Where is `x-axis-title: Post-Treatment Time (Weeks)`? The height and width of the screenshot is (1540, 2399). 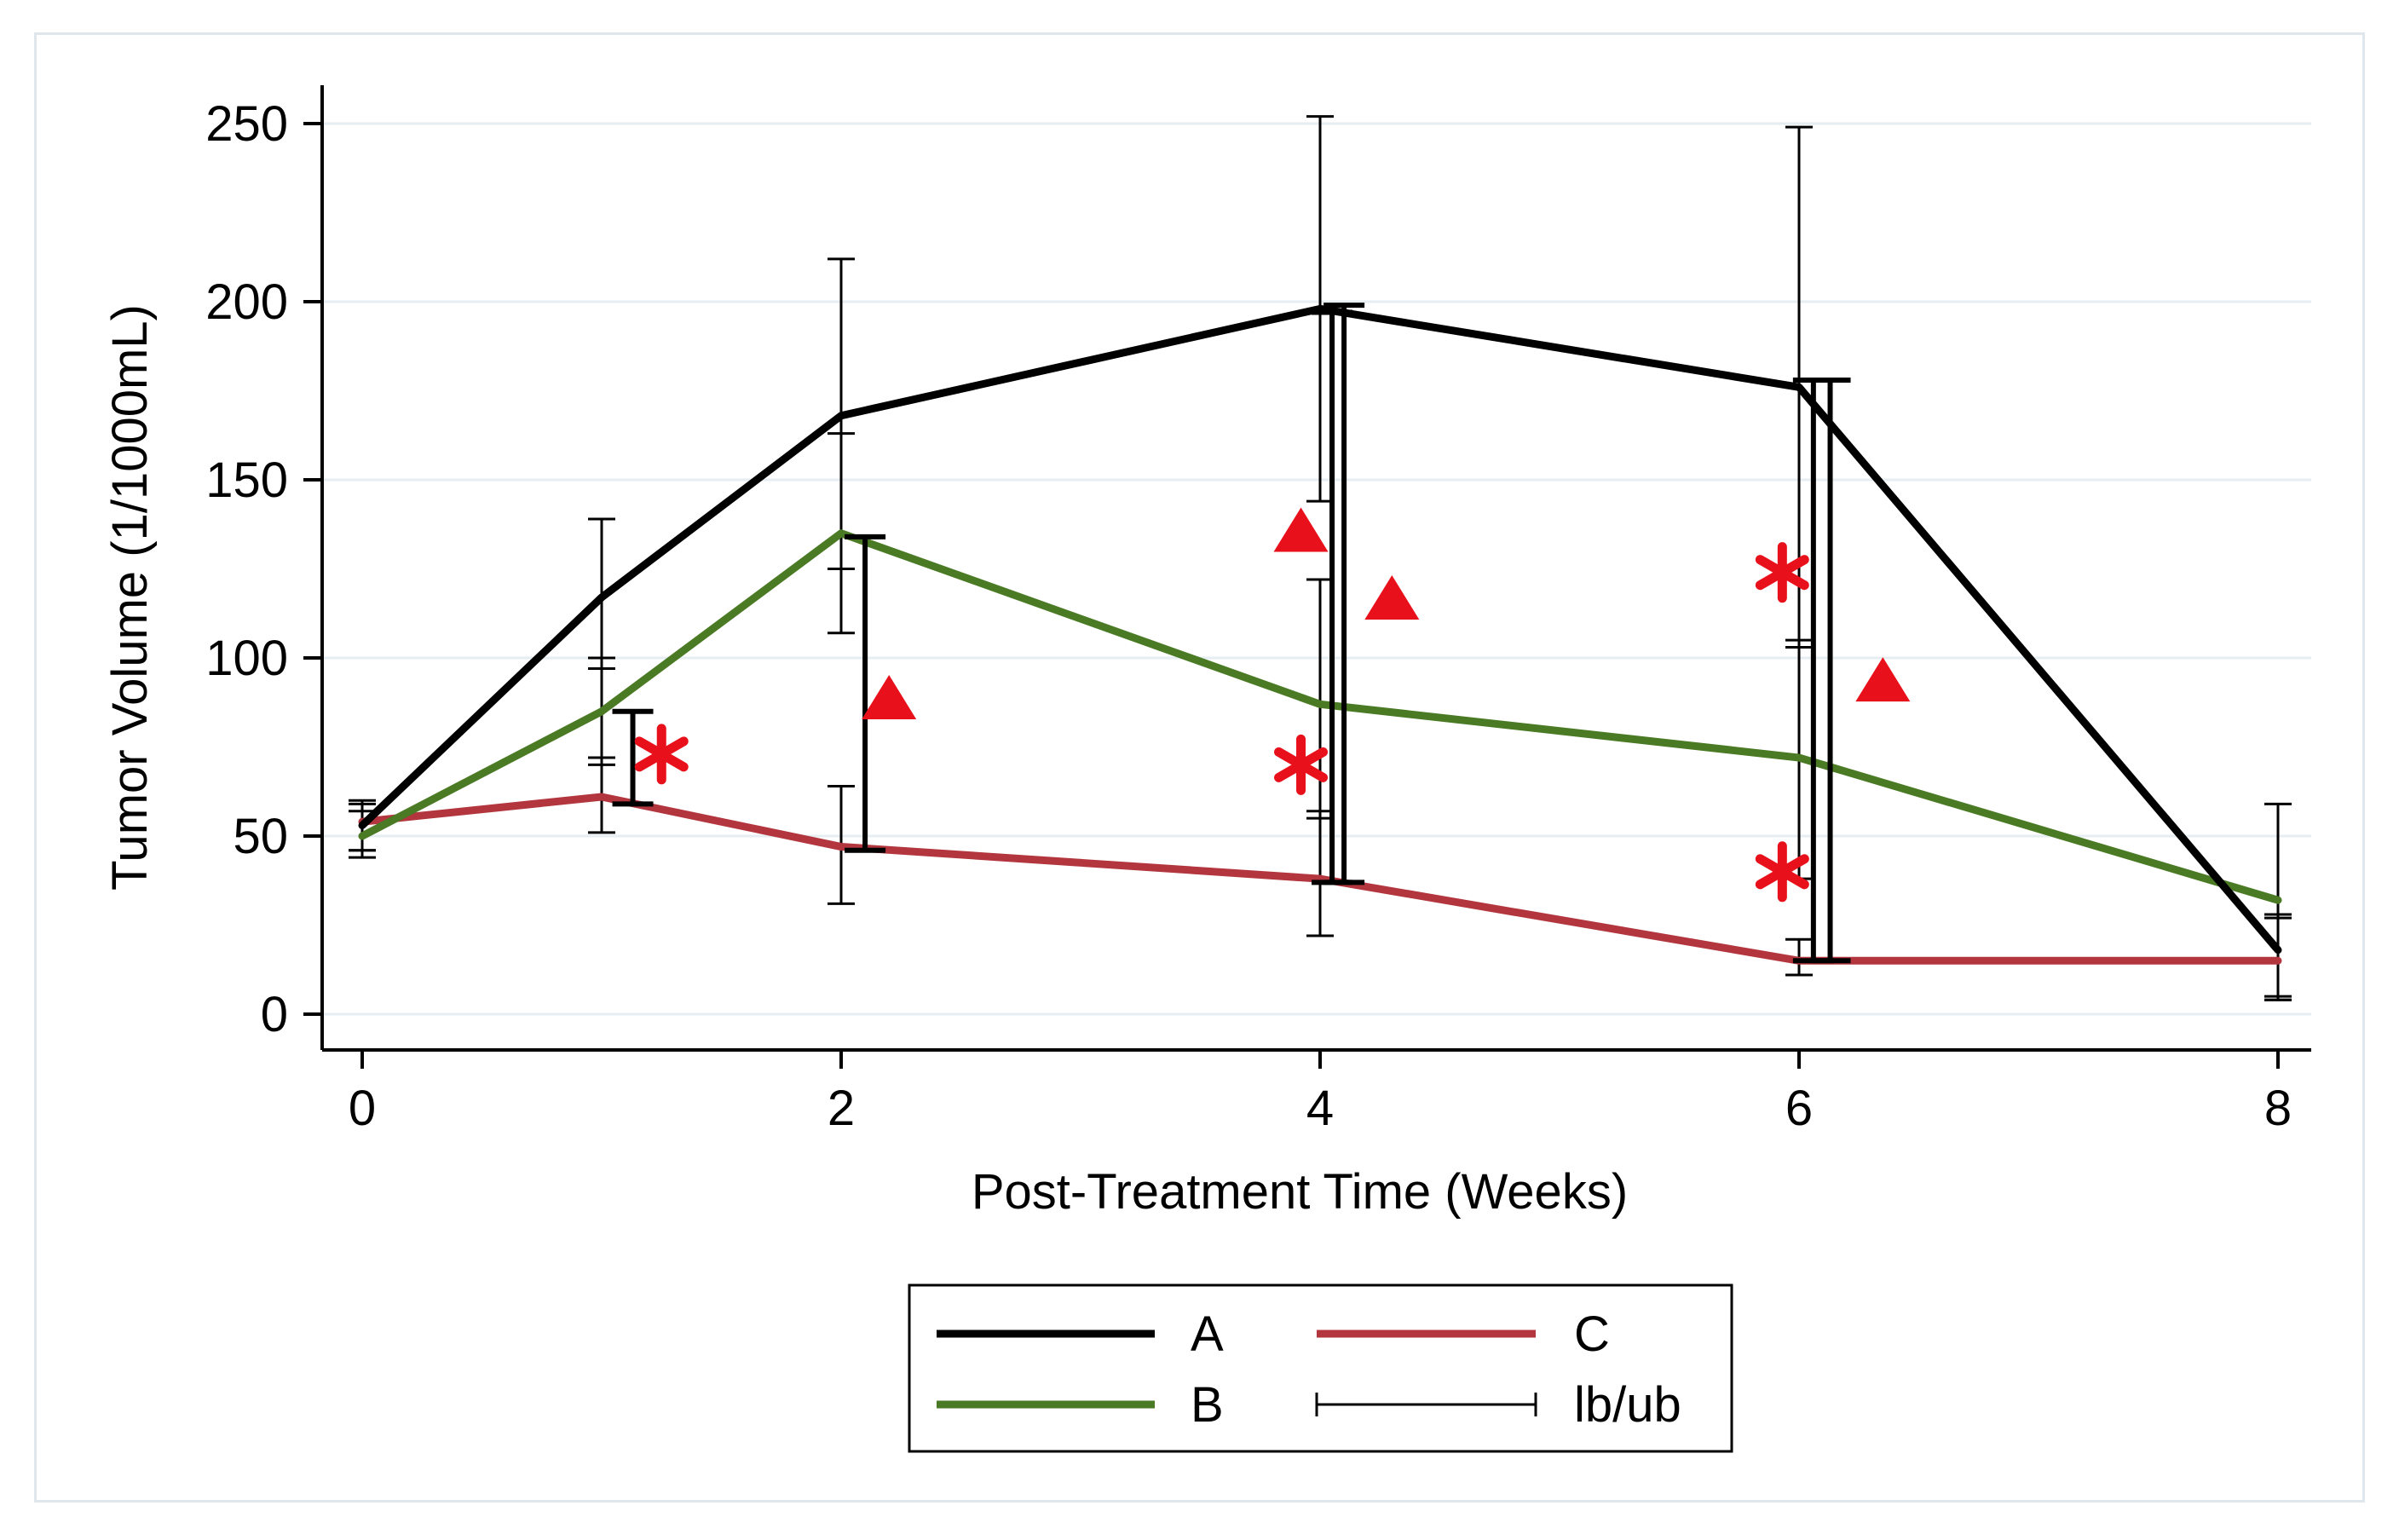
x-axis-title: Post-Treatment Time (Weeks) is located at coordinates (1300, 1192).